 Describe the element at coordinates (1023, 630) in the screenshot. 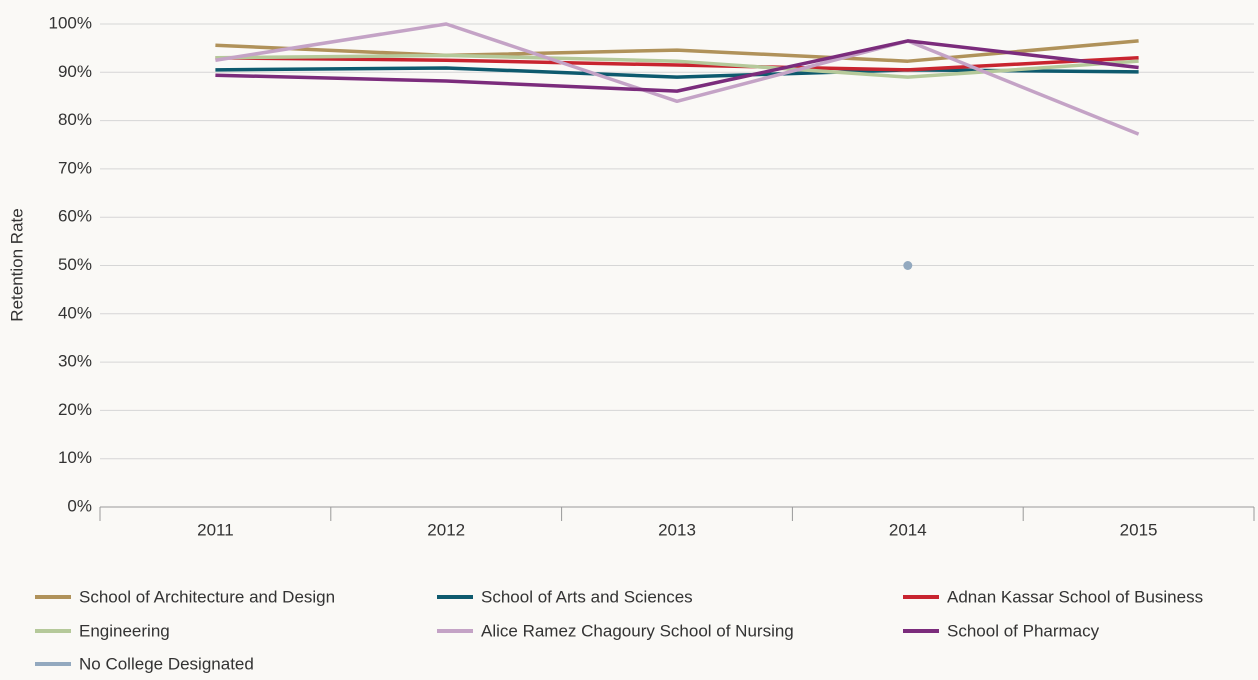

I see `legend-label: School of Pharmacy` at that location.